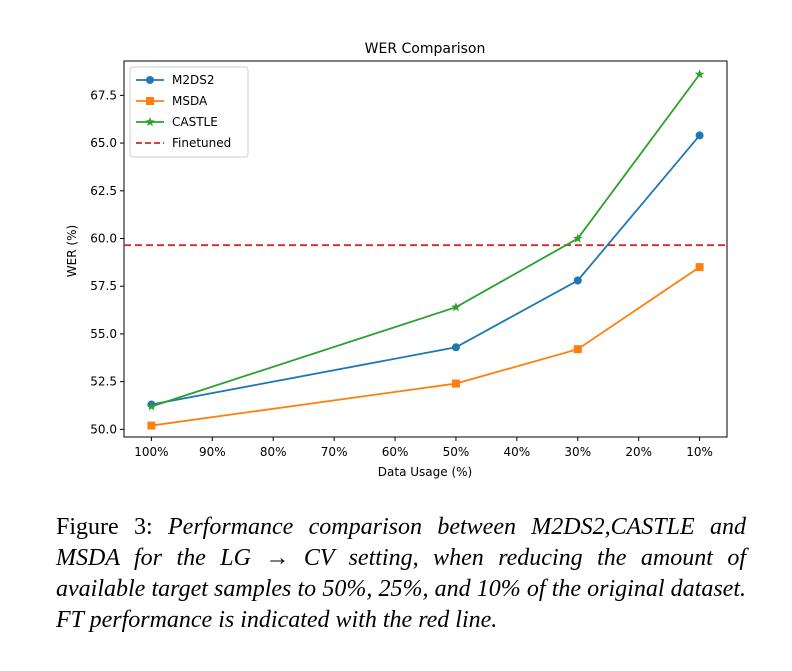  What do you see at coordinates (103, 429) in the screenshot?
I see `y-tick-label: 50.0` at bounding box center [103, 429].